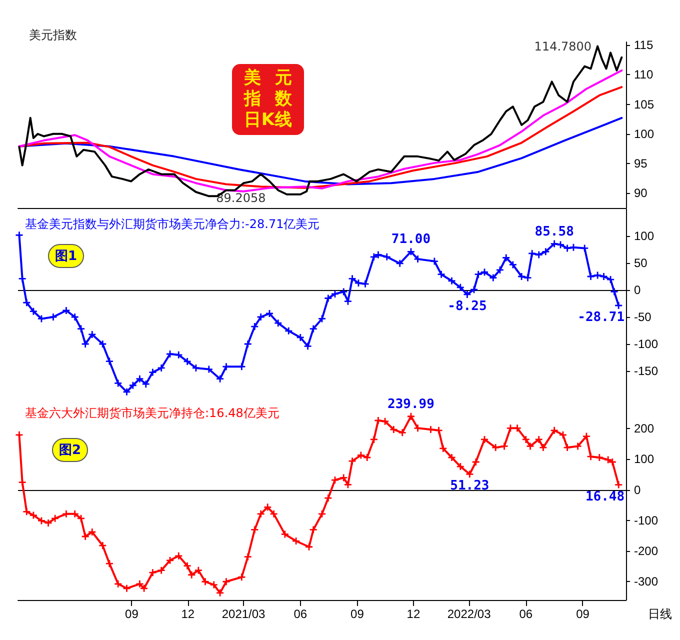 The width and height of the screenshot is (680, 640). Describe the element at coordinates (644, 429) in the screenshot. I see `y-tick-label: 200` at that location.